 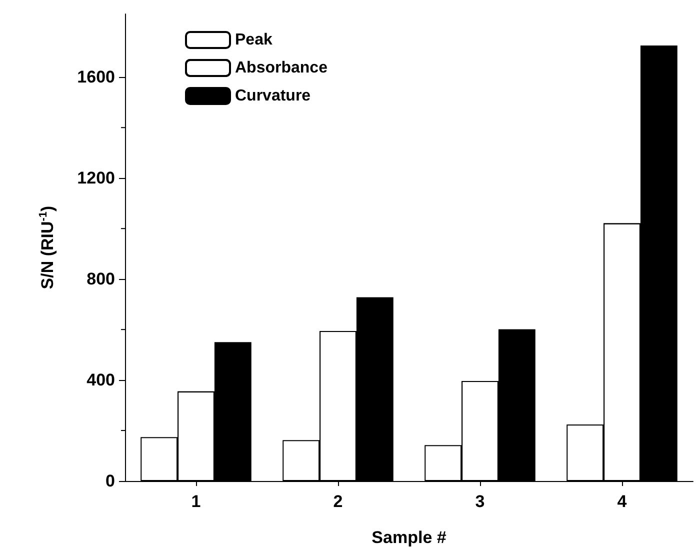 I want to click on x-tick-label: 4, so click(x=622, y=501).